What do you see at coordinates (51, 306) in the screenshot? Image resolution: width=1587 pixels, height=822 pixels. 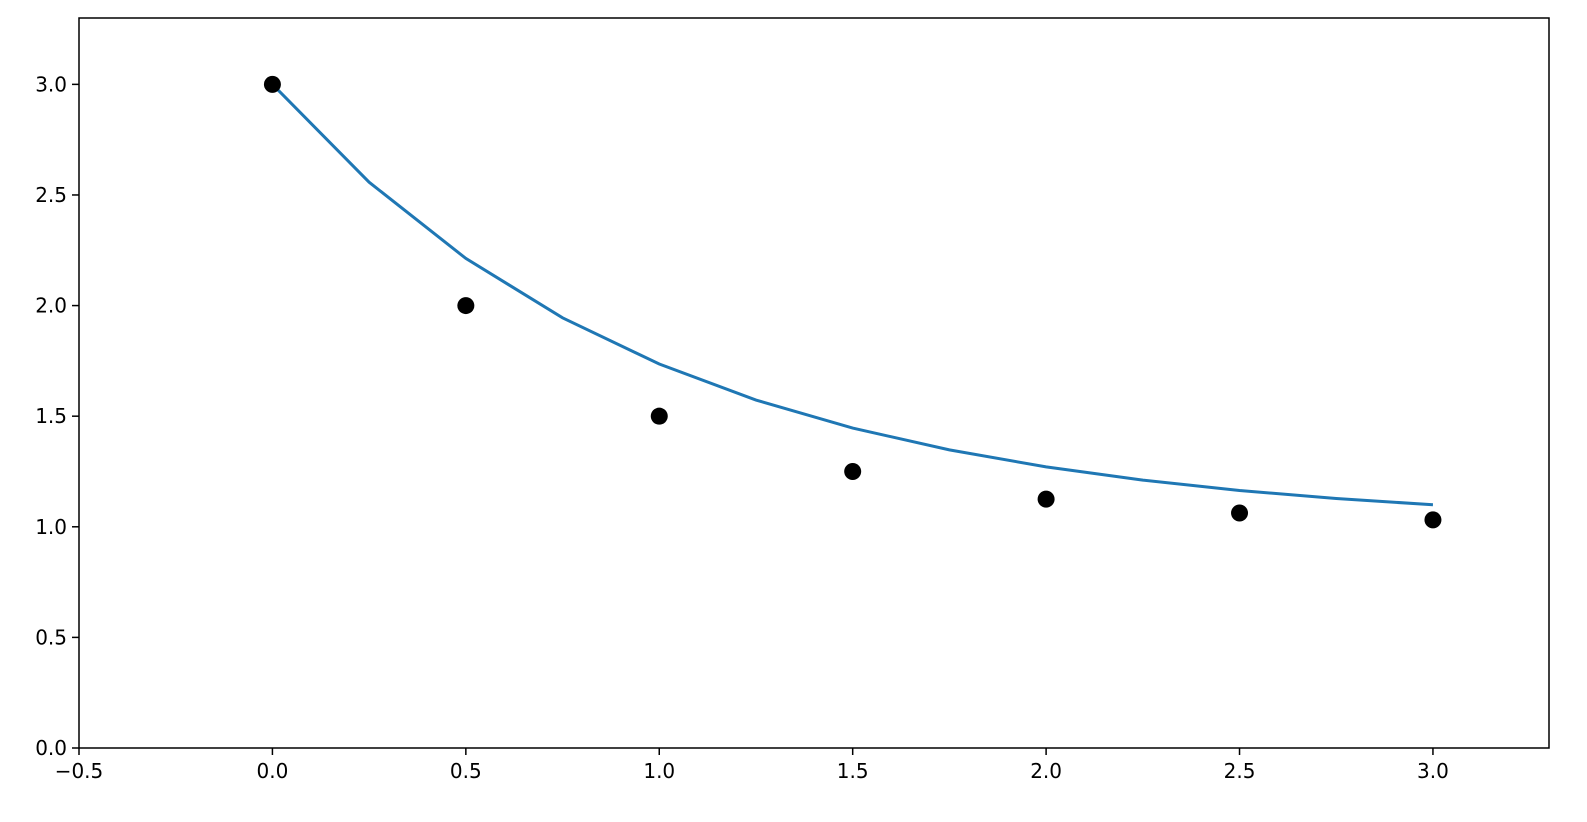 I see `y-tick-label: 2.0` at bounding box center [51, 306].